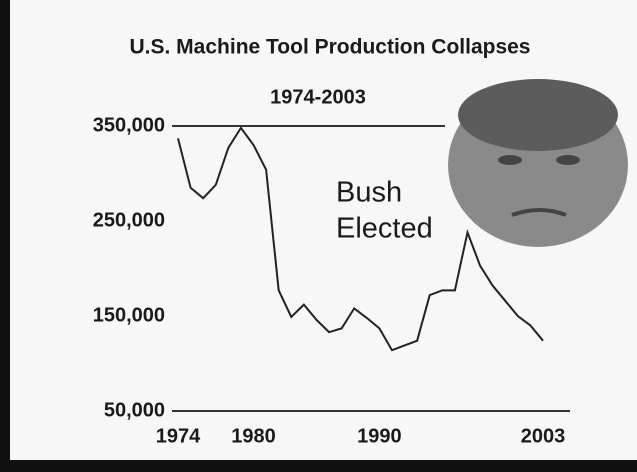 The width and height of the screenshot is (637, 472). Describe the element at coordinates (134, 410) in the screenshot. I see `y-tick-label: 50,000` at that location.